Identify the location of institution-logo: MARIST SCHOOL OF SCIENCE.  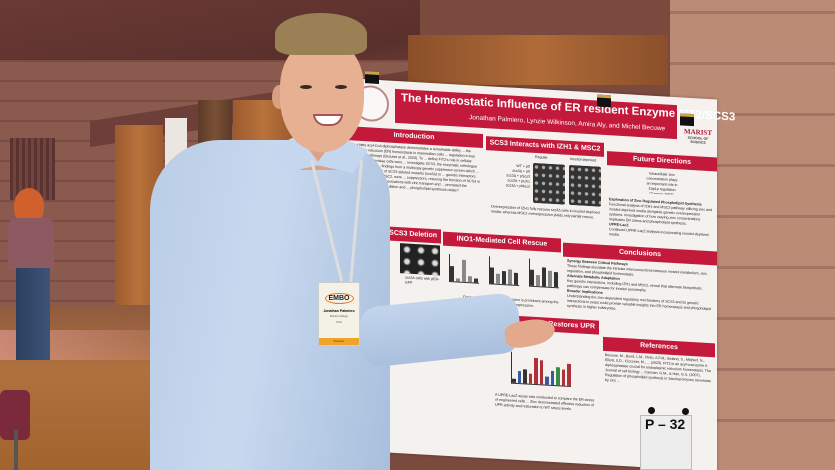
(697, 136).